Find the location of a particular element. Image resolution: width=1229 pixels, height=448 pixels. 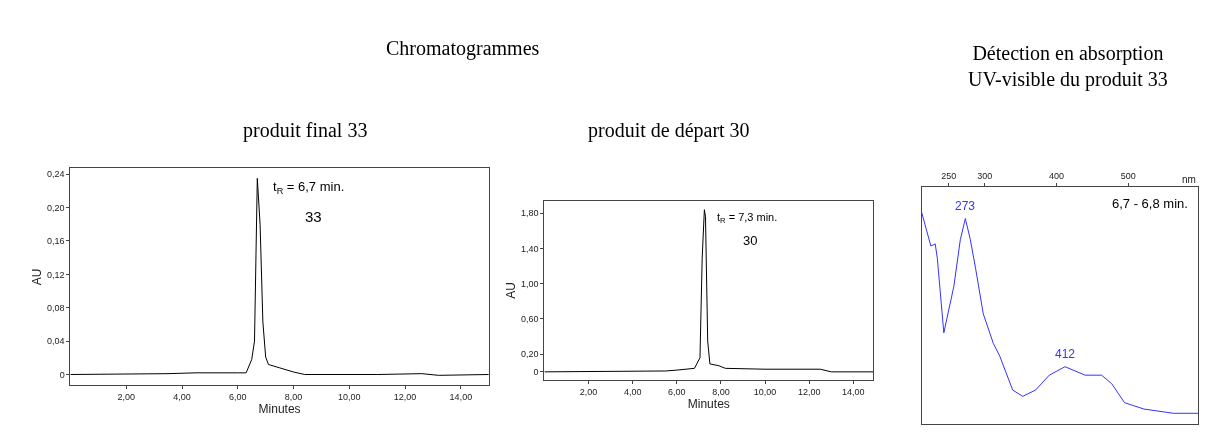

y-tick-label: 0,60 is located at coordinates (530, 319).